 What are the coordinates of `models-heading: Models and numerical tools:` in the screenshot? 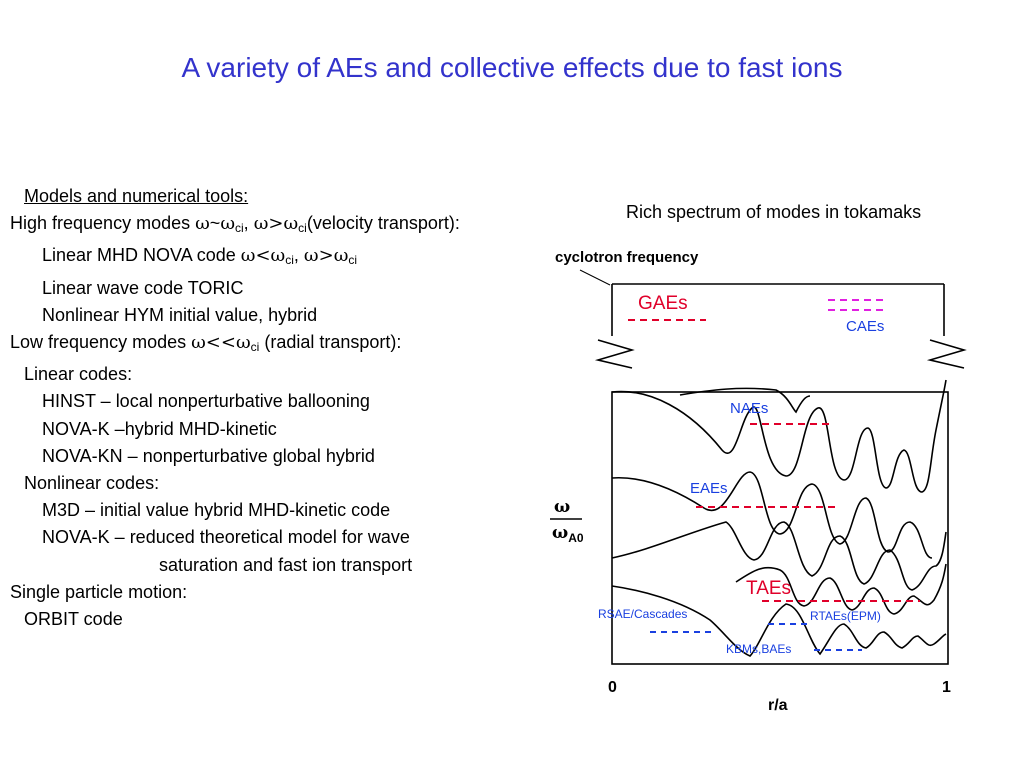 It's located at (310, 196).